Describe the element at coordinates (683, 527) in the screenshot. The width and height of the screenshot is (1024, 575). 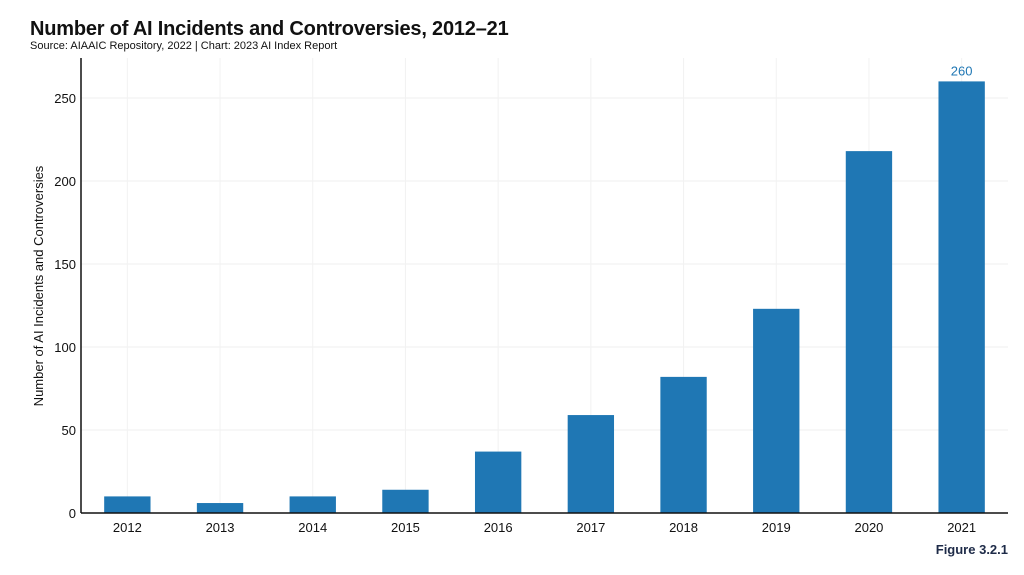
I see `x-tick-label: 2018` at that location.